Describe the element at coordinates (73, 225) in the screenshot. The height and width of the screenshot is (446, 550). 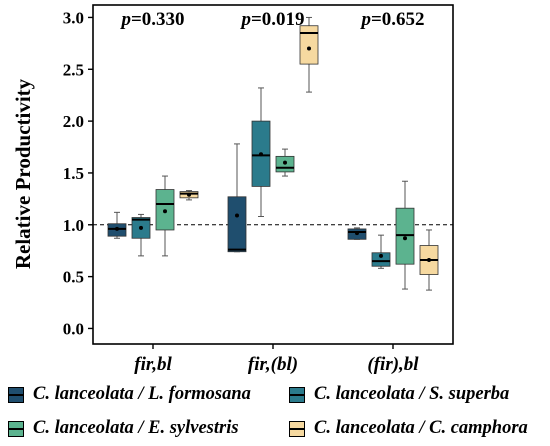
I see `y-tick-label: 1.0` at that location.